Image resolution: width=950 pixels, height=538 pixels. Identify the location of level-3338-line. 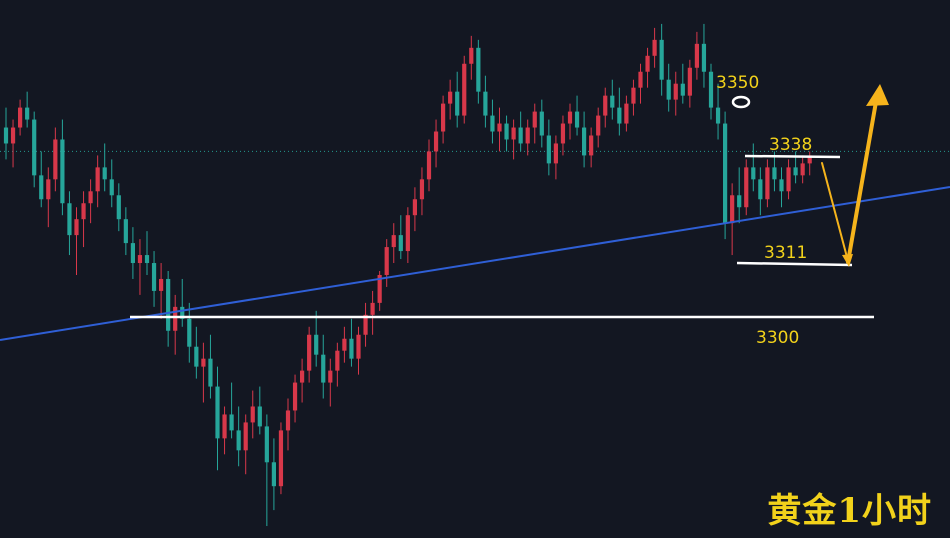
(792, 156).